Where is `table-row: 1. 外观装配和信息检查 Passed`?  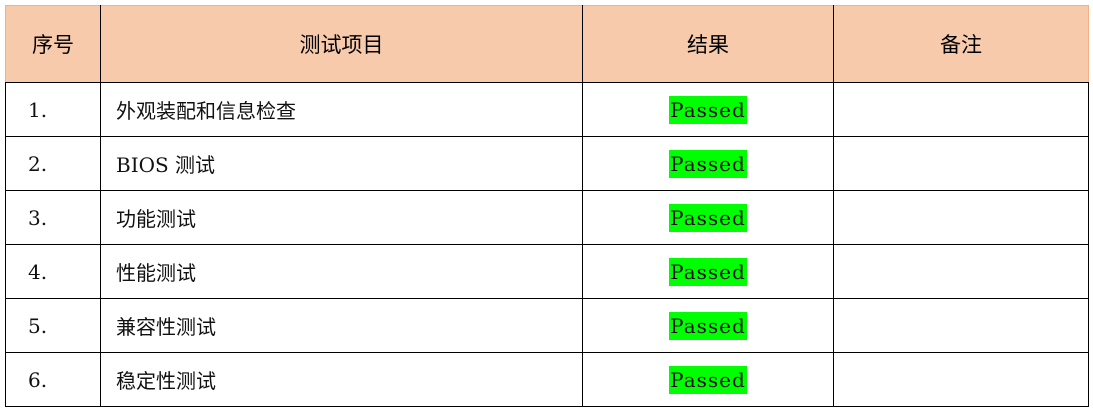 table-row: 1. 外观装配和信息检查 Passed is located at coordinates (547, 109).